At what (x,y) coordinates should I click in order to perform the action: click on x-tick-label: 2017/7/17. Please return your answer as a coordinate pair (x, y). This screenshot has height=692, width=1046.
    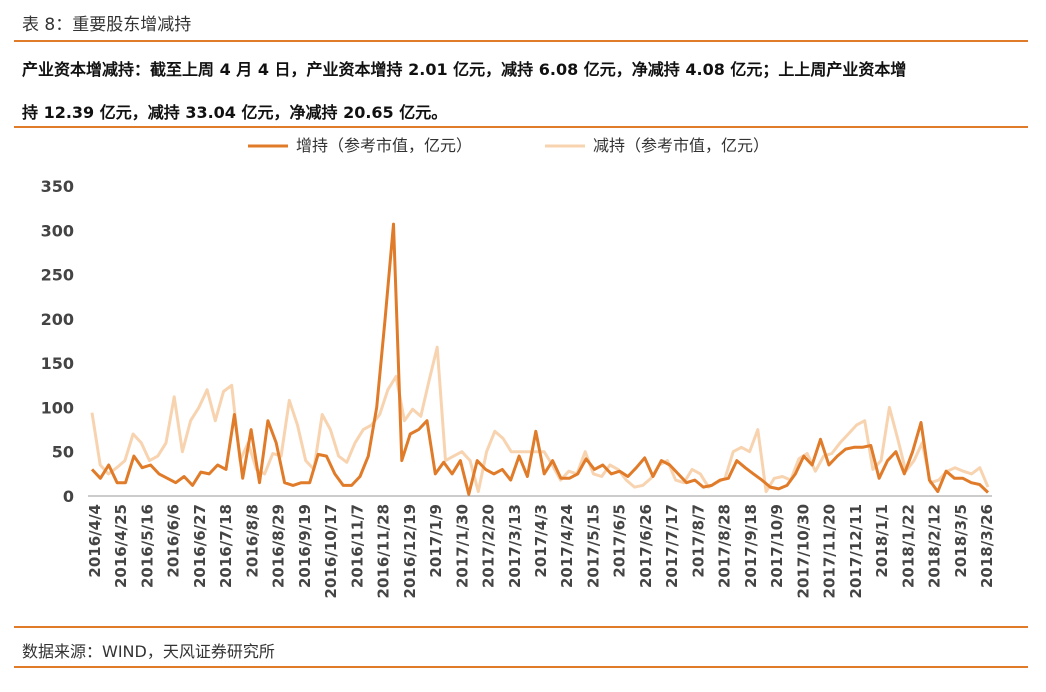
    Looking at the image, I should click on (672, 546).